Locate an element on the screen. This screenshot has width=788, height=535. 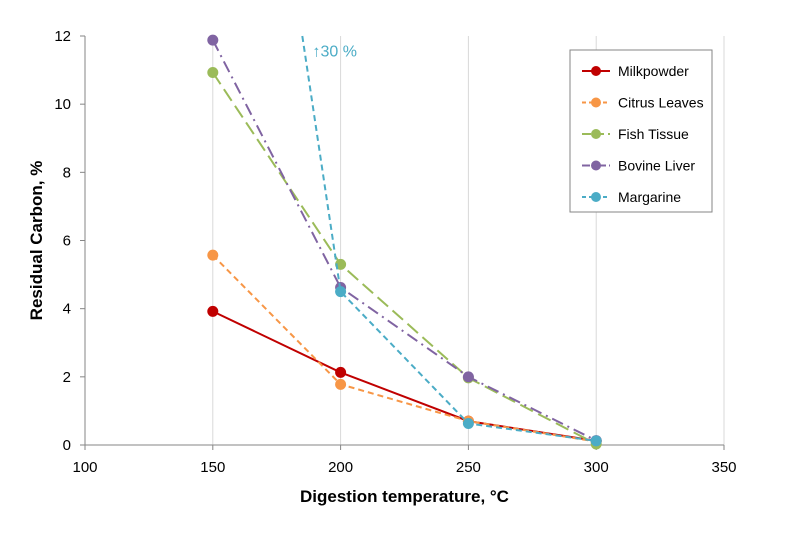
off-scale-annotation: ↑30 % is located at coordinates (334, 51).